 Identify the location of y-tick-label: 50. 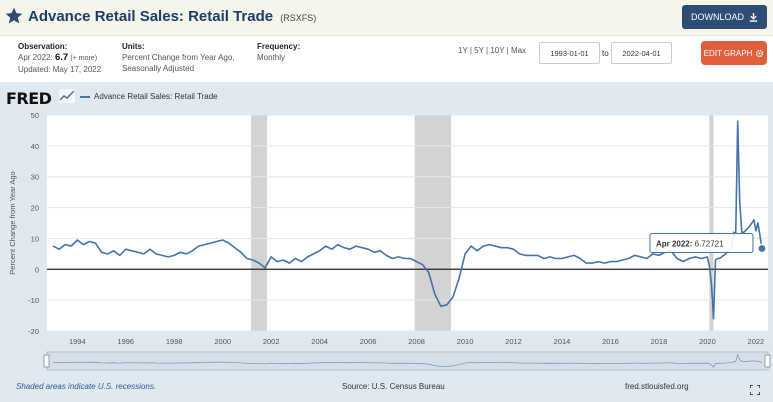
(35, 115).